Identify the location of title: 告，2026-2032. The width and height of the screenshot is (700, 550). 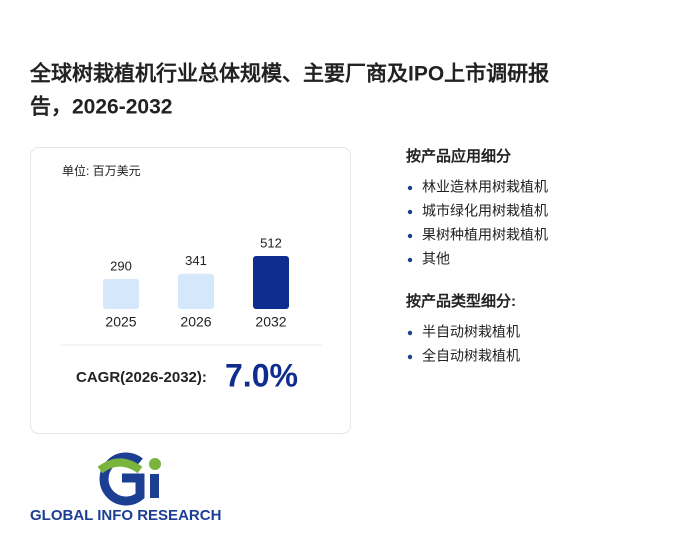
(101, 107).